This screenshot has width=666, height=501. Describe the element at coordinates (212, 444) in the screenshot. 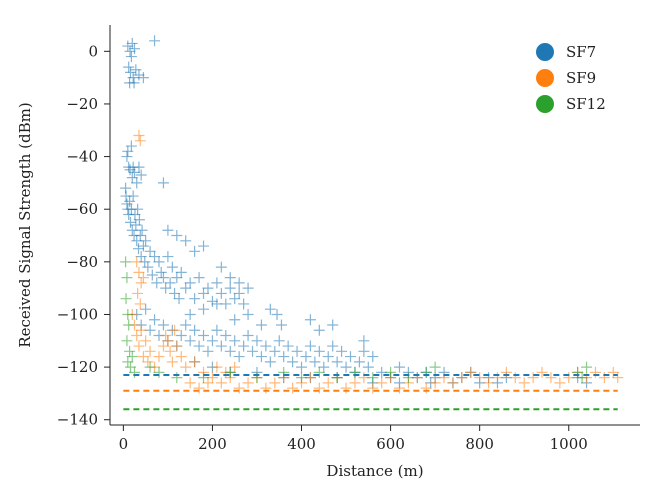

I see `x-tick-label: 200` at that location.